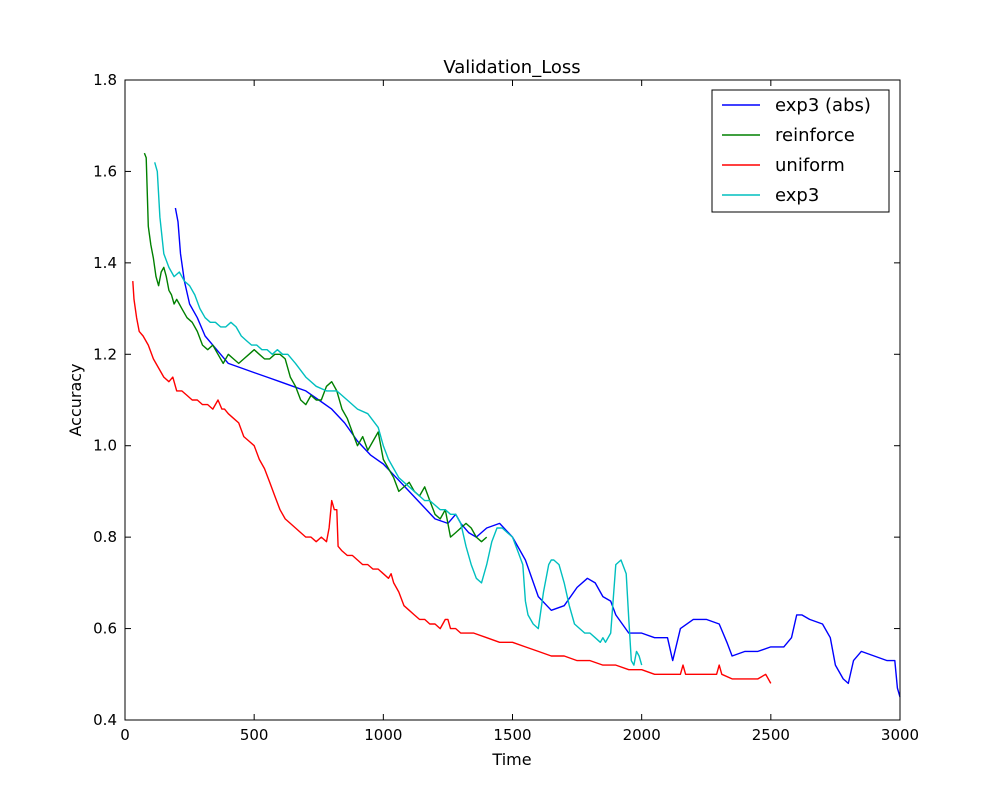  I want to click on x-tick-label: 0, so click(125, 735).